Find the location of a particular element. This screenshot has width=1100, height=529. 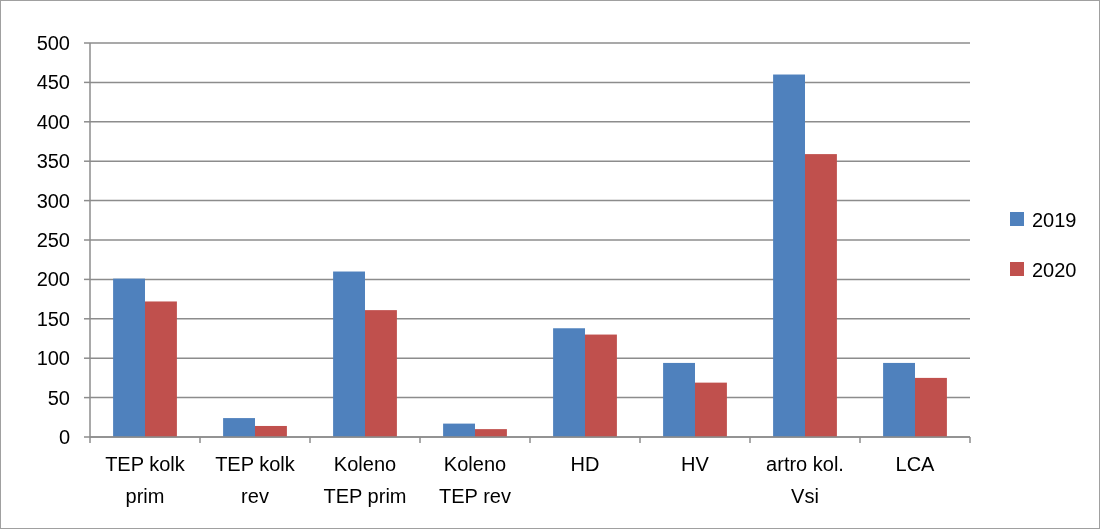

y-tick-label: 0 is located at coordinates (64, 437).